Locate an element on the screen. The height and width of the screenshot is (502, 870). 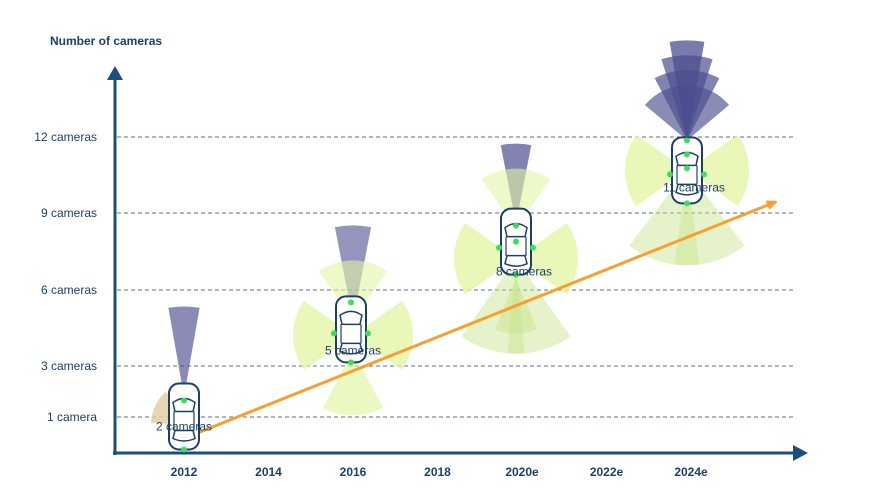
y-tick-label: 3 cameras is located at coordinates (69, 366).